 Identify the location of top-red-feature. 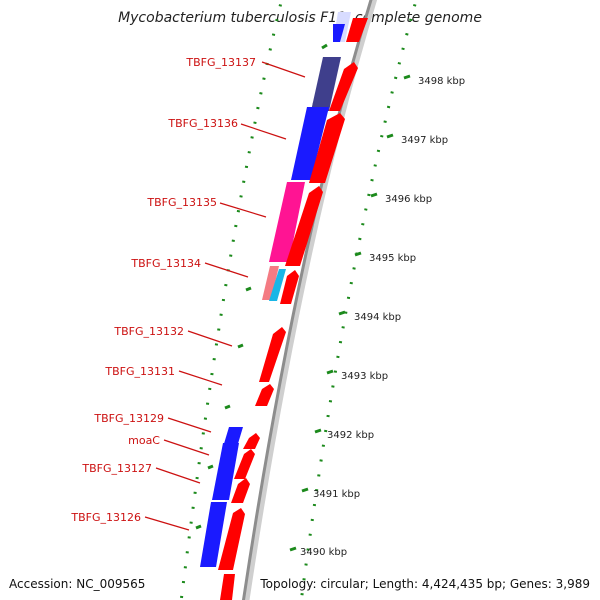
(357, 30).